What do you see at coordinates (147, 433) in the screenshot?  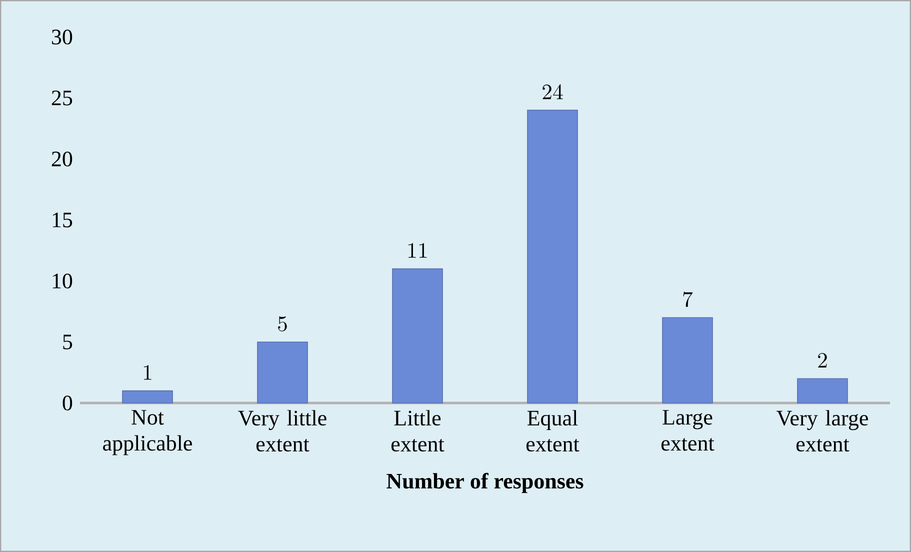 I see `x-tick-label: Not applicable` at bounding box center [147, 433].